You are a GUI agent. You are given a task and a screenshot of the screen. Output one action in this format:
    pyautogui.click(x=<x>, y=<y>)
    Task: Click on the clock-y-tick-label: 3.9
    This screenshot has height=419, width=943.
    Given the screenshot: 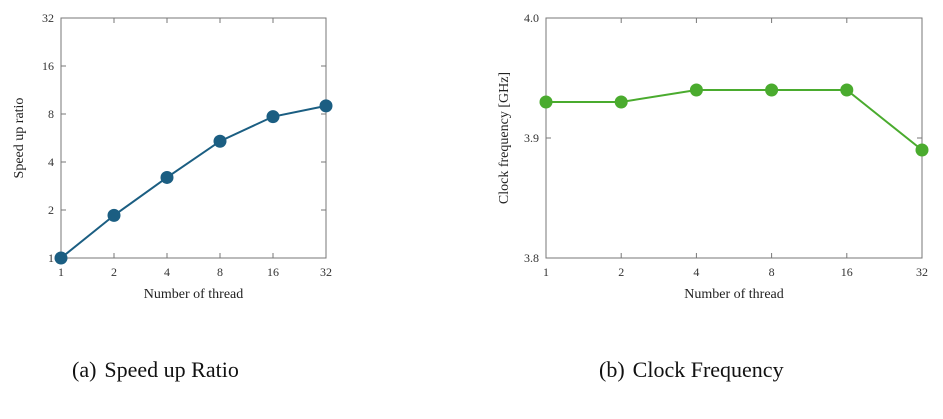 What is the action you would take?
    pyautogui.click(x=531, y=138)
    